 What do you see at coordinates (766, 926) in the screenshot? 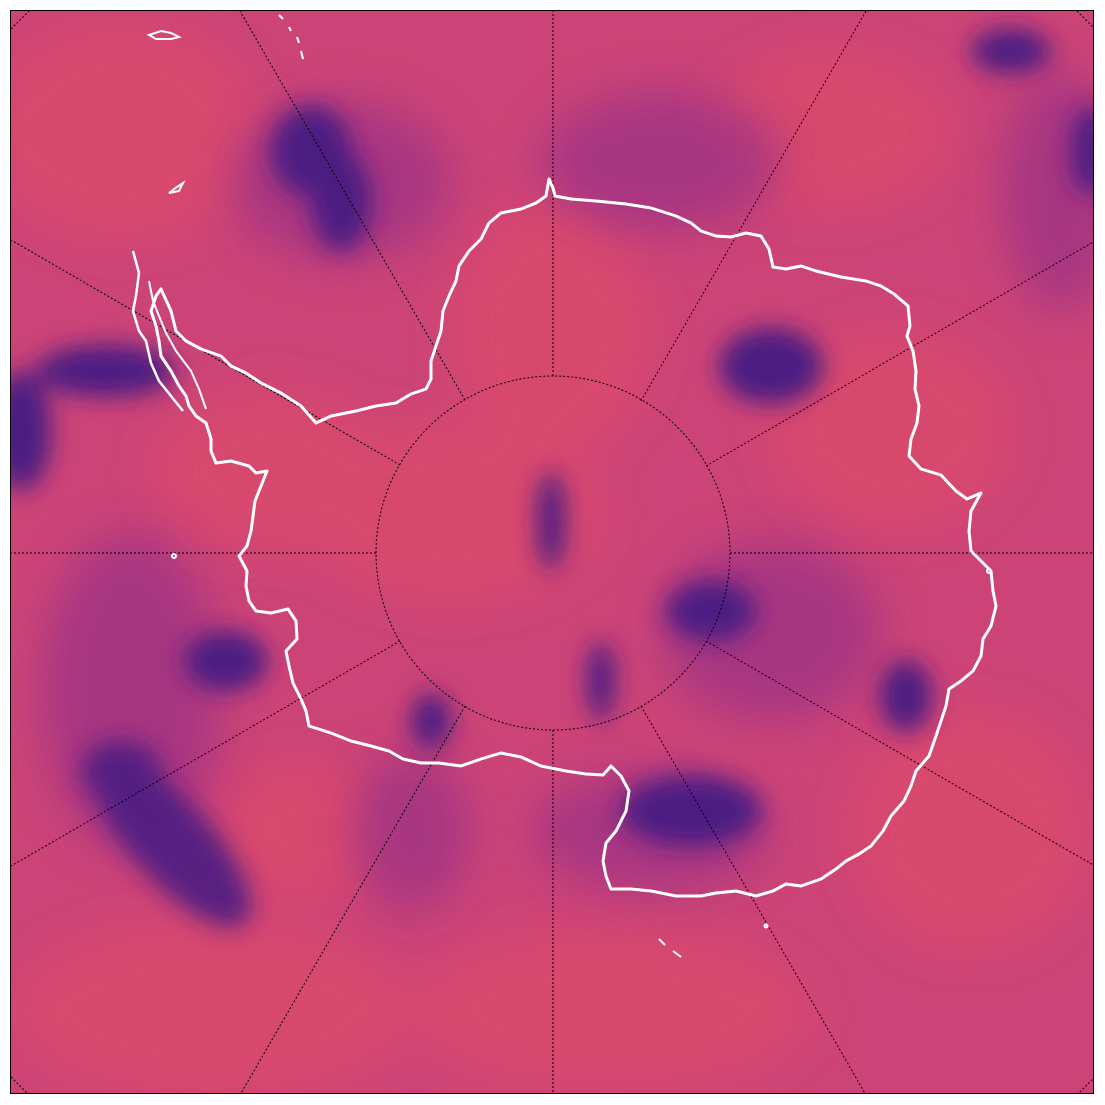
I see `island-dot-bottom` at bounding box center [766, 926].